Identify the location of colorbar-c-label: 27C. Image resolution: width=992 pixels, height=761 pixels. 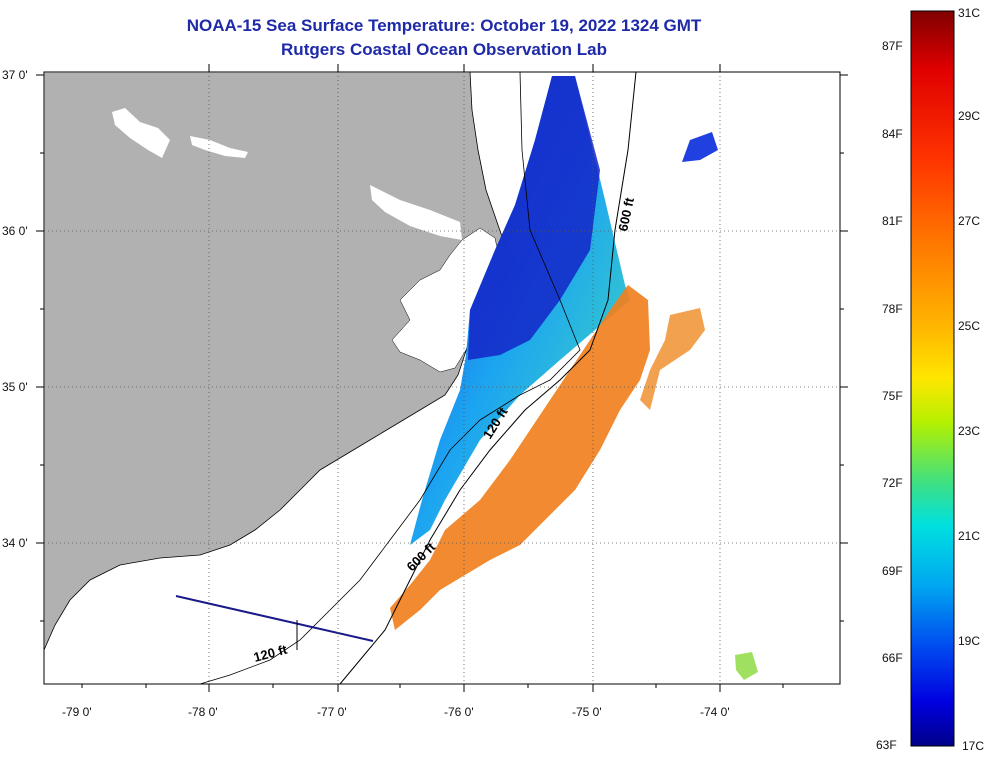
(969, 221).